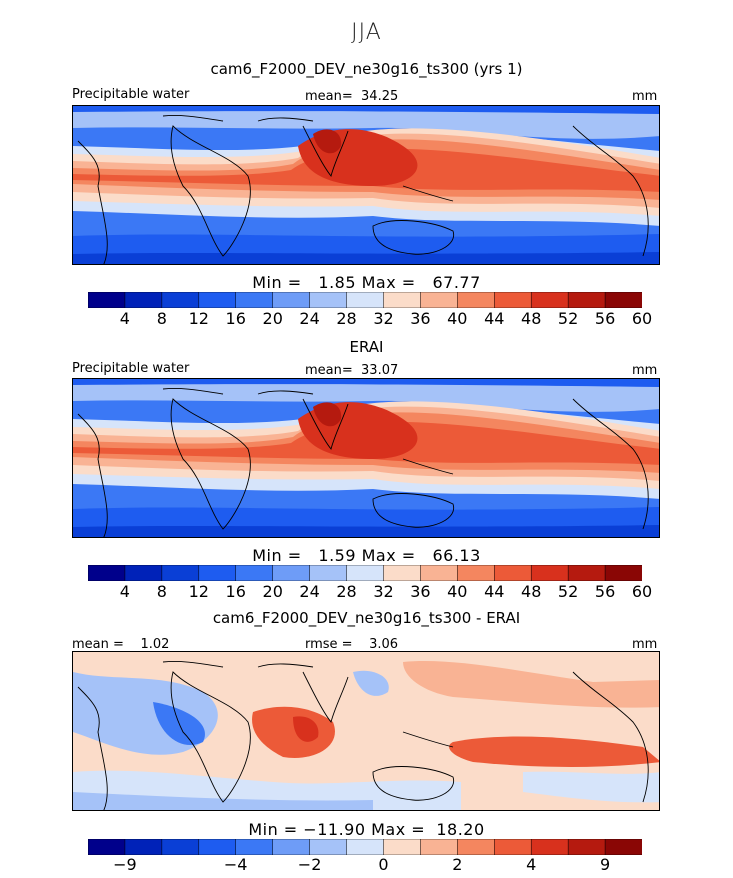 The width and height of the screenshot is (733, 878). What do you see at coordinates (420, 318) in the screenshot?
I see `colorbar-tick-label: 36` at bounding box center [420, 318].